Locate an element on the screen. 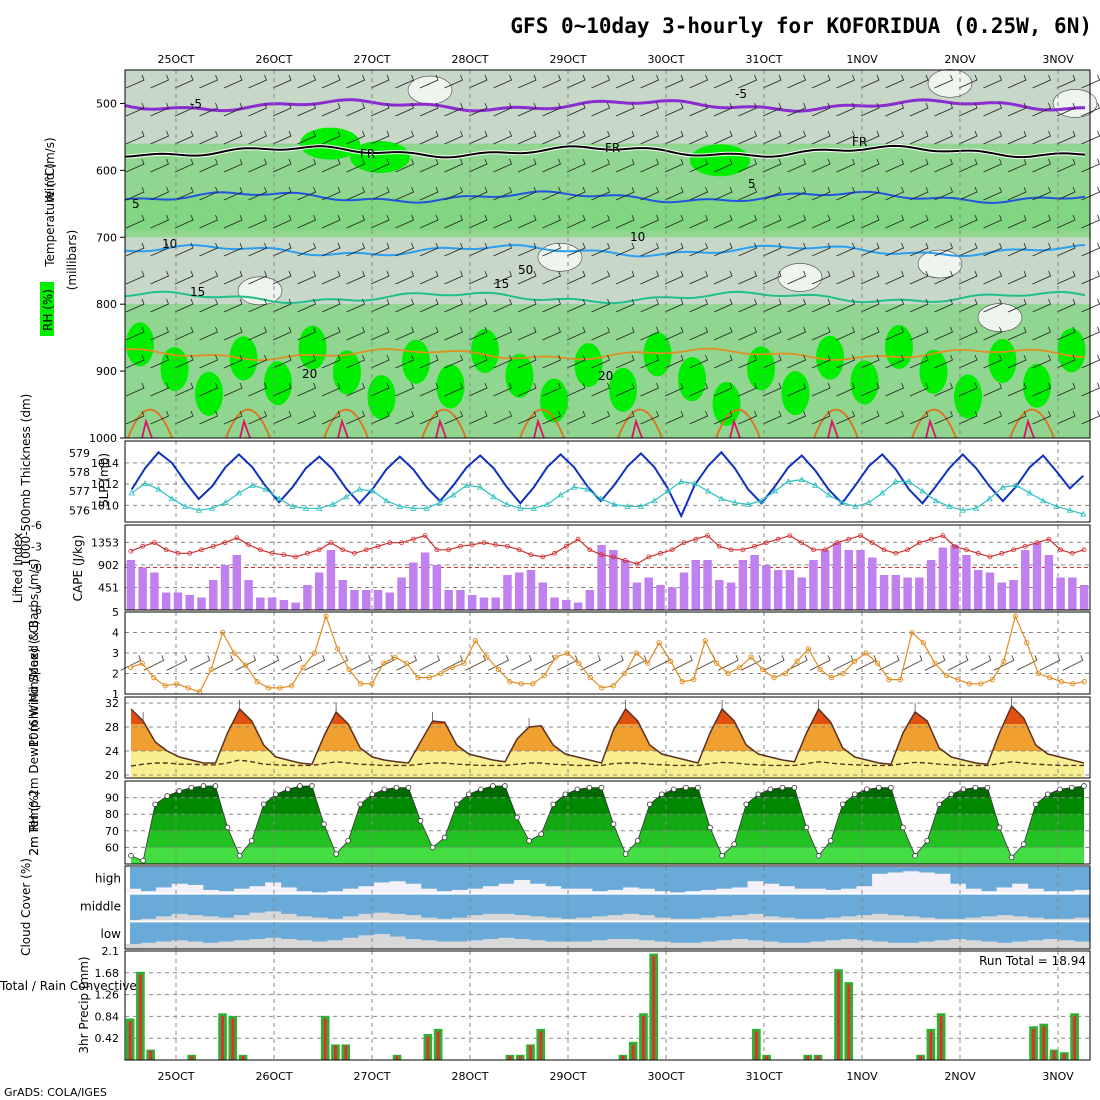 The width and height of the screenshot is (1100, 1100). precip-convective-bar is located at coordinates (1075, 1037).